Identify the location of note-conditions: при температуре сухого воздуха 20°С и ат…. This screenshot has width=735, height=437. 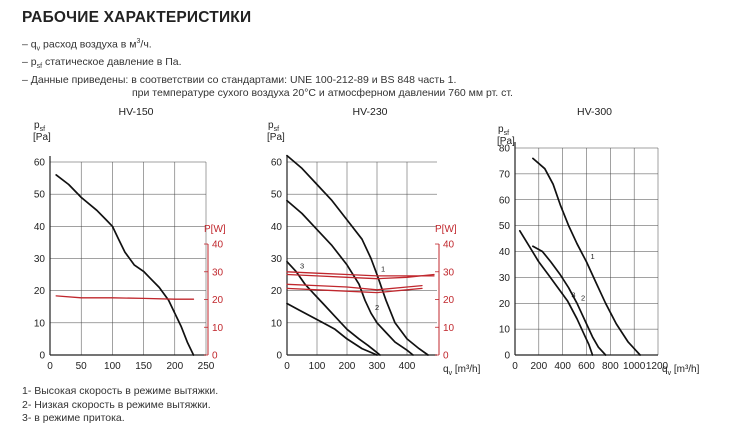
(322, 93).